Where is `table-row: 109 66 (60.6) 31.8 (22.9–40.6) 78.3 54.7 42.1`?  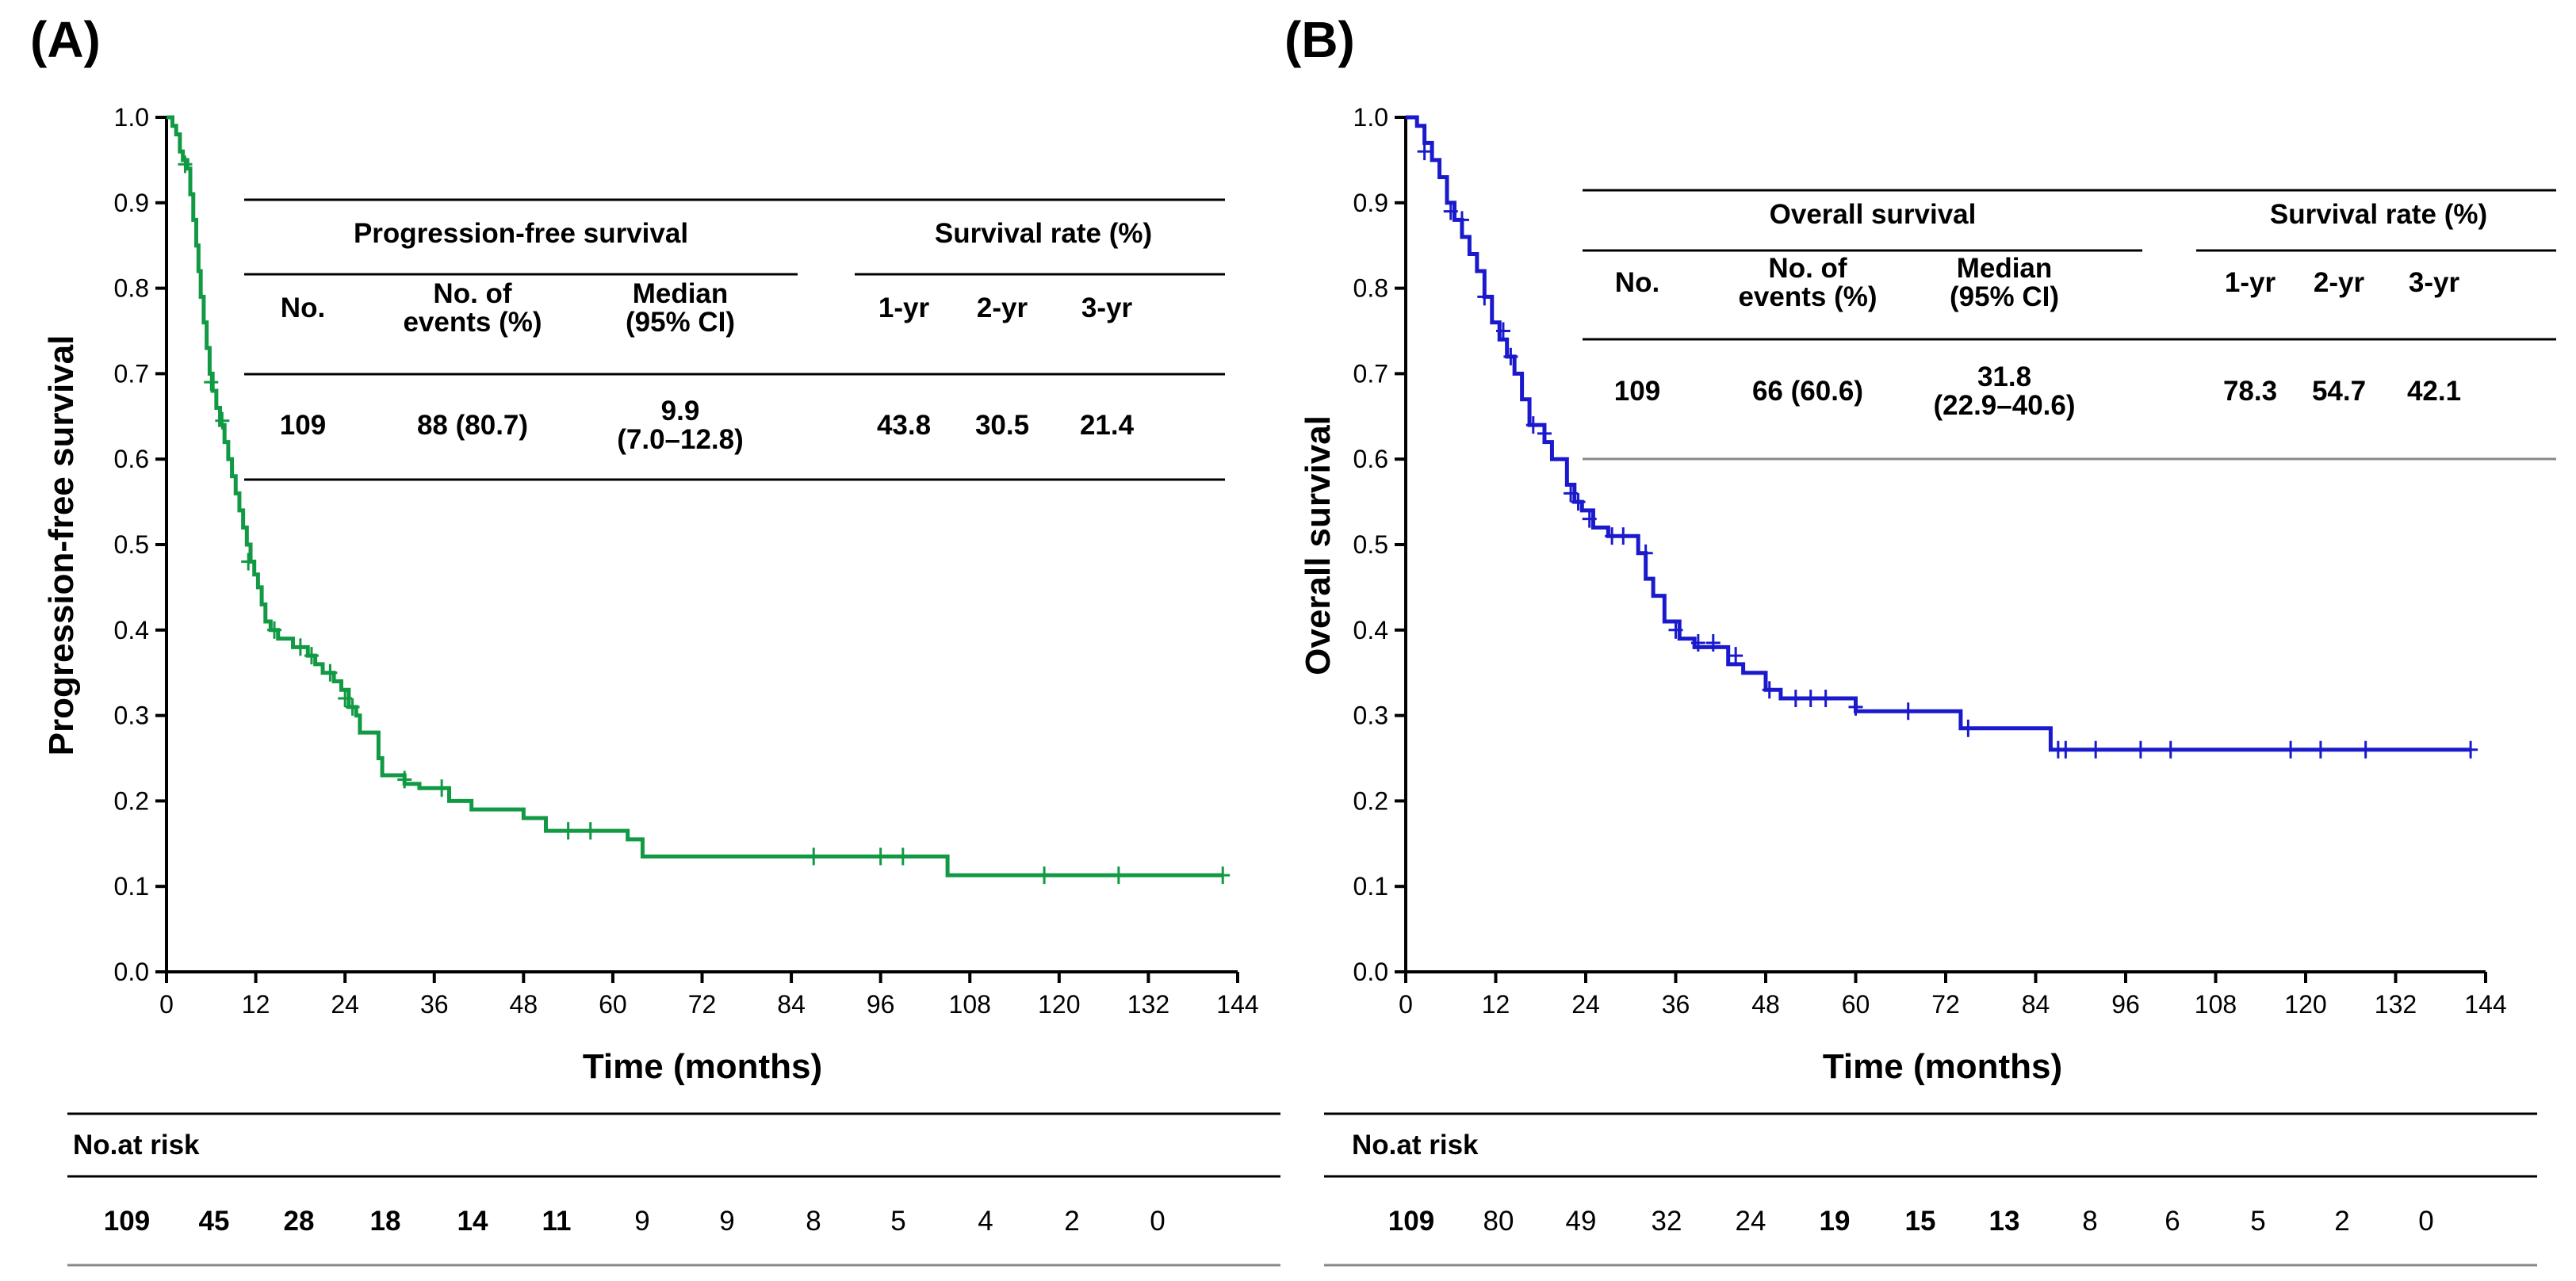
table-row: 109 66 (60.6) 31.8 (22.9–40.6) 78.3 54.7 42.1 is located at coordinates (2037, 391).